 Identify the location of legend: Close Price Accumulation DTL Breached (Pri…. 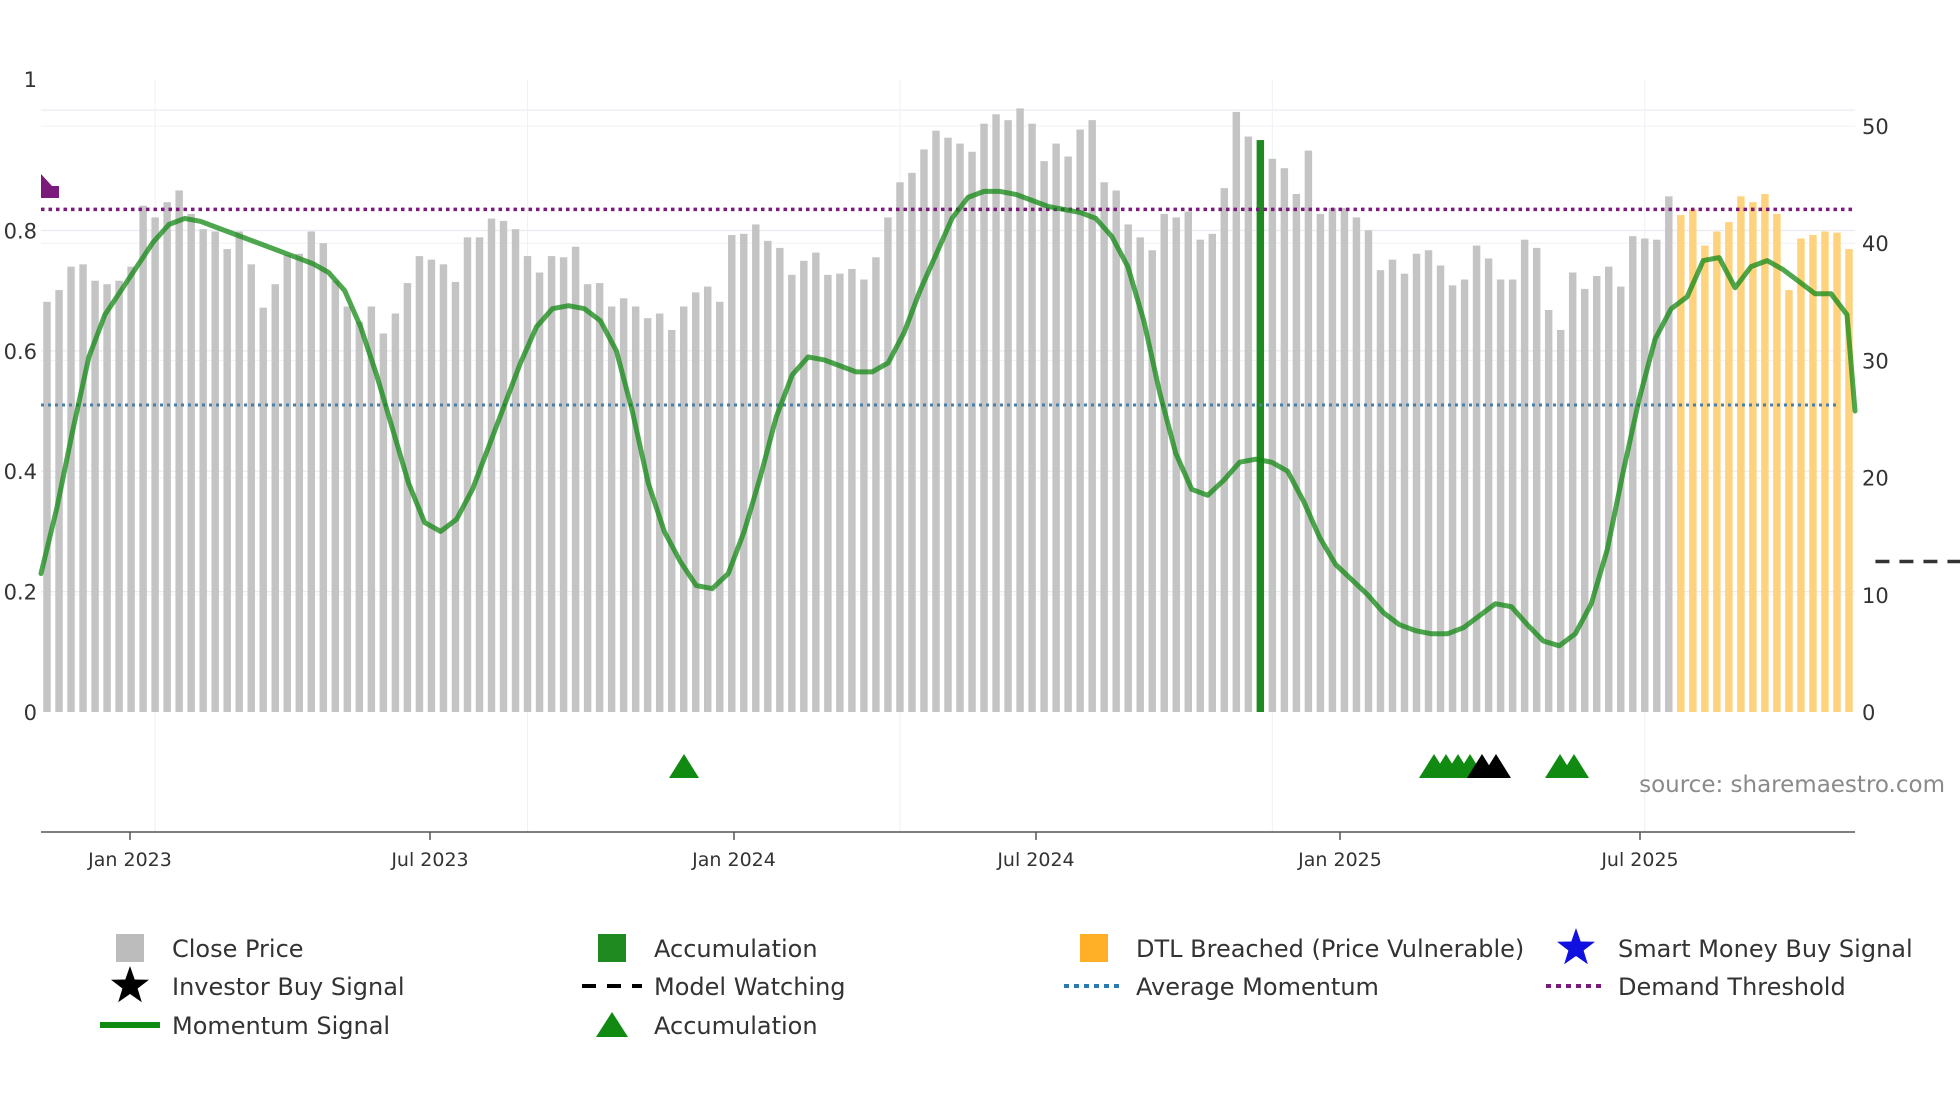
(1006, 984).